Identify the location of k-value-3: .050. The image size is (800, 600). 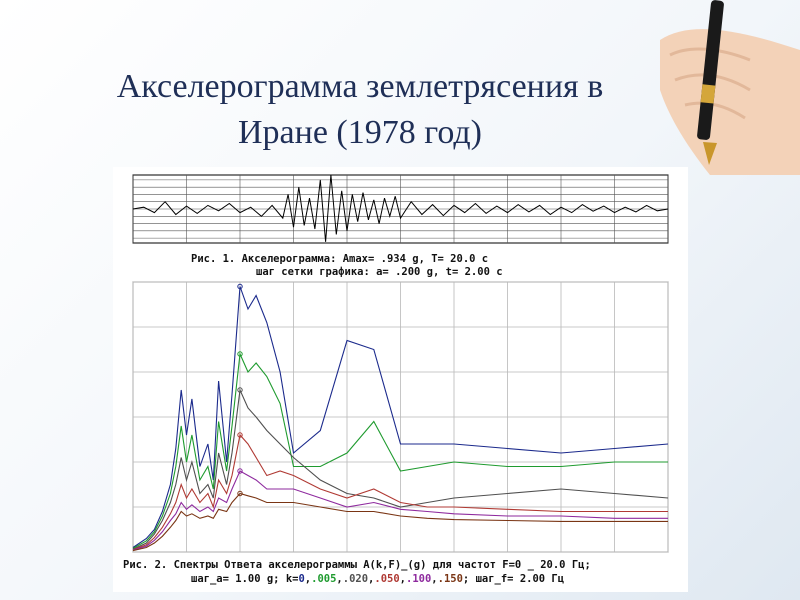
(386, 579).